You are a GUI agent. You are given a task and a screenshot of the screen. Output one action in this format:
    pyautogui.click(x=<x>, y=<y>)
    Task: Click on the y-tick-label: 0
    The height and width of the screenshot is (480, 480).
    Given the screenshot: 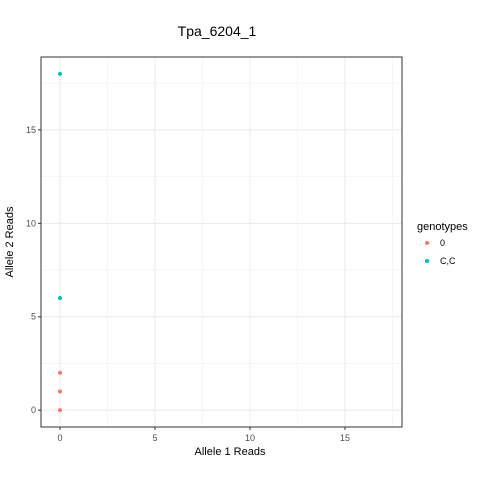 What is the action you would take?
    pyautogui.click(x=33, y=410)
    